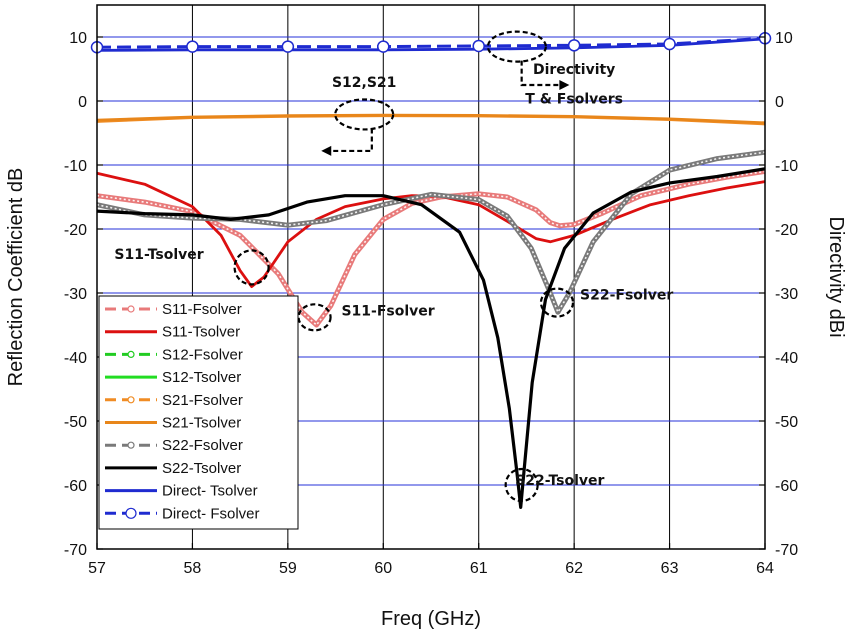  Describe the element at coordinates (97, 568) in the screenshot. I see `x-tick-label: 57` at that location.